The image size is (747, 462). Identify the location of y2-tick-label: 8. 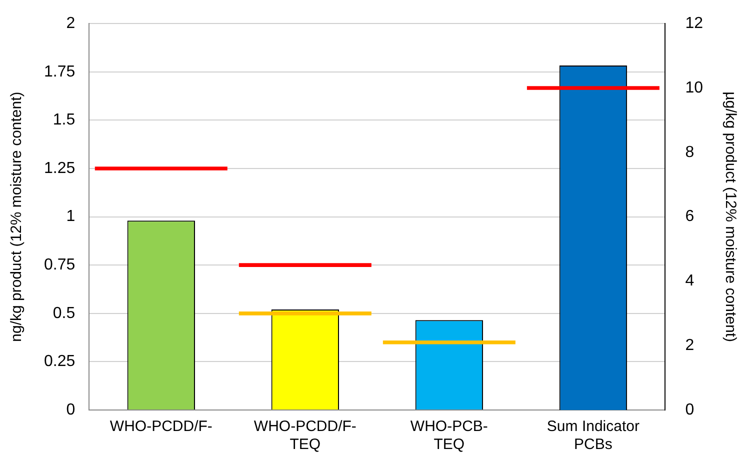
(689, 152).